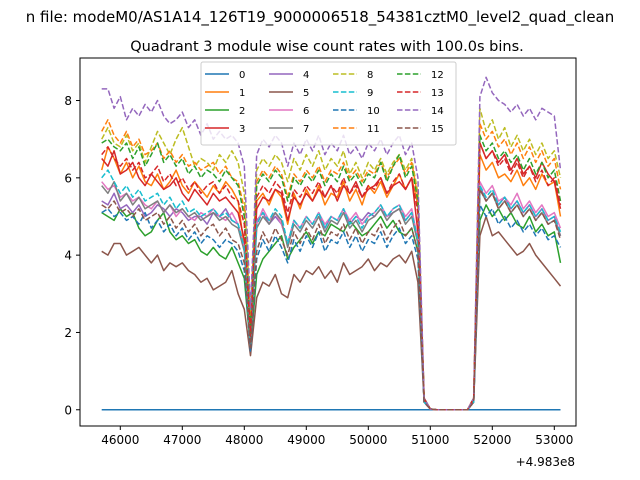 This screenshot has width=640, height=480. What do you see at coordinates (492, 440) in the screenshot?
I see `x-tick-label: 52000` at bounding box center [492, 440].